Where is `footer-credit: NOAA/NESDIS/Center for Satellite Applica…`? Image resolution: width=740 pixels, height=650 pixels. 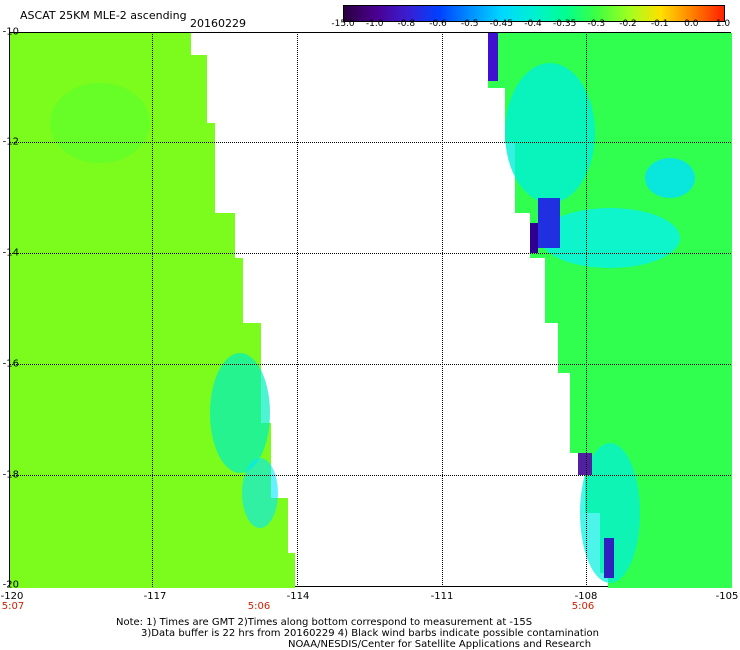
footer-credit: NOAA/NESDIS/Center for Satellite Applica… is located at coordinates (440, 644).